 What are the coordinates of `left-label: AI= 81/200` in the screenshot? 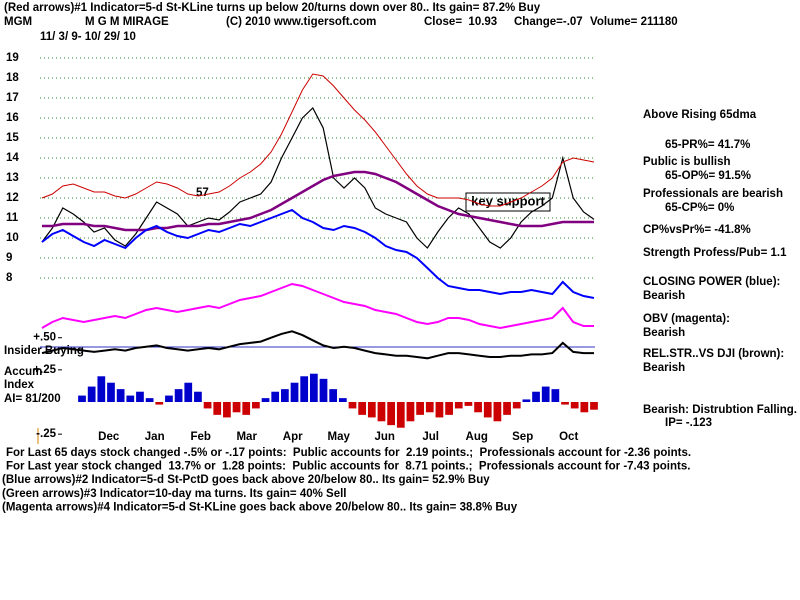 It's located at (32, 399).